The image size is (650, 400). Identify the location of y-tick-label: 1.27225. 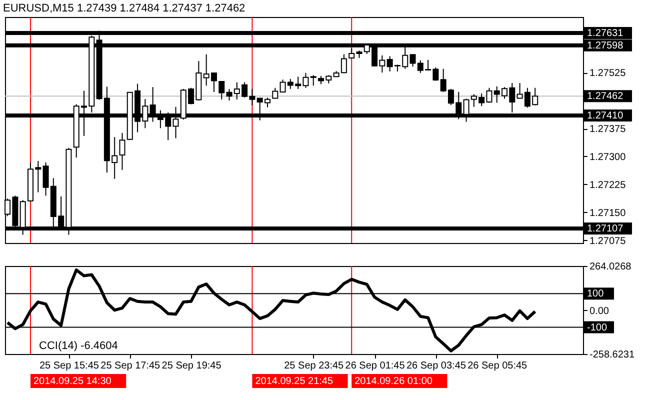
(608, 185).